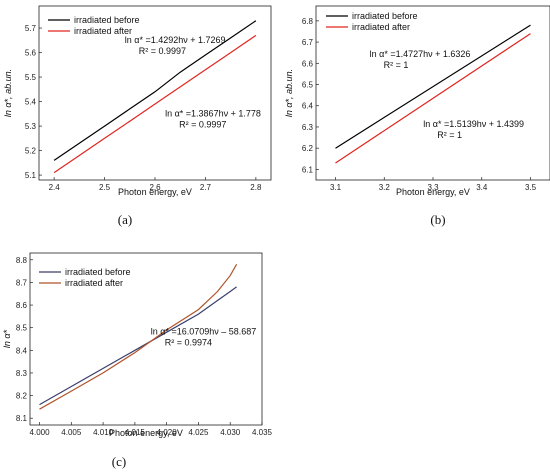  What do you see at coordinates (396, 65) in the screenshot?
I see `fit-r-squared-1: R² = 1` at bounding box center [396, 65].